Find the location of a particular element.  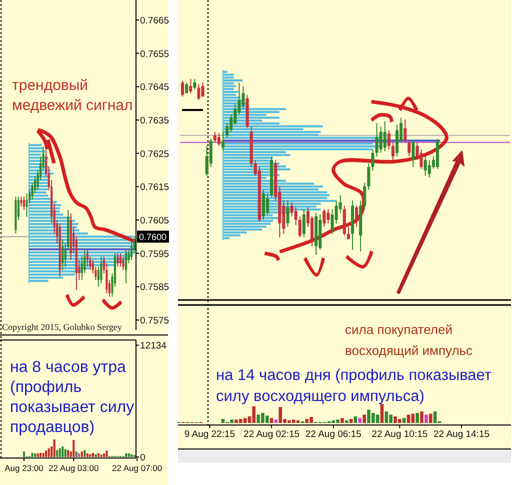

x-tick-label: 22 Aug 02:15 is located at coordinates (272, 434).